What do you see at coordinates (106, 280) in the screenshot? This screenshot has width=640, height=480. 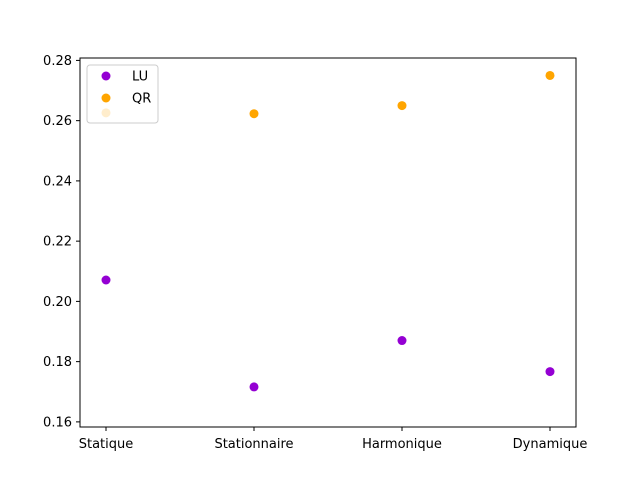 I see `point-lu-statique` at bounding box center [106, 280].